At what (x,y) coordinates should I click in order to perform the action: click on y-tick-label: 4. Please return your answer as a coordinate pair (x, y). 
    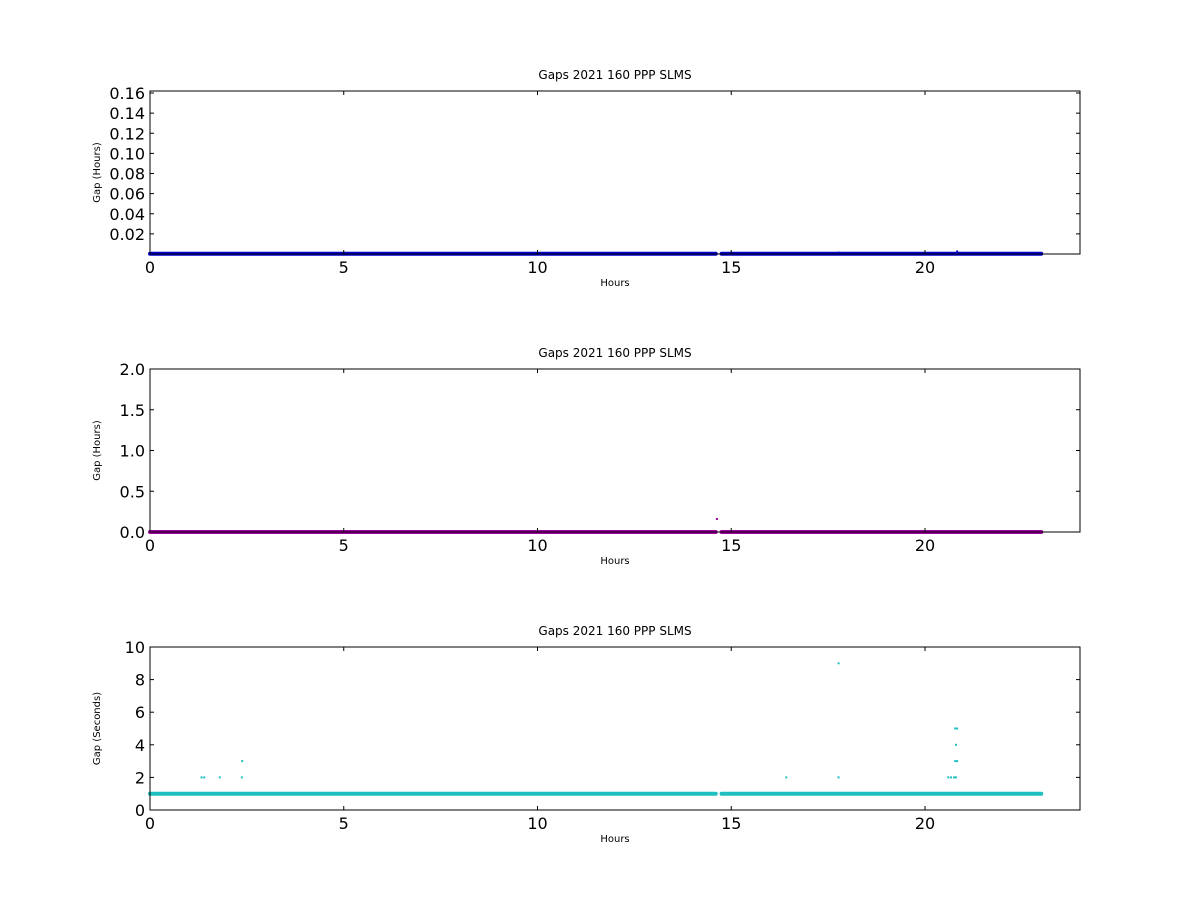
    Looking at the image, I should click on (140, 745).